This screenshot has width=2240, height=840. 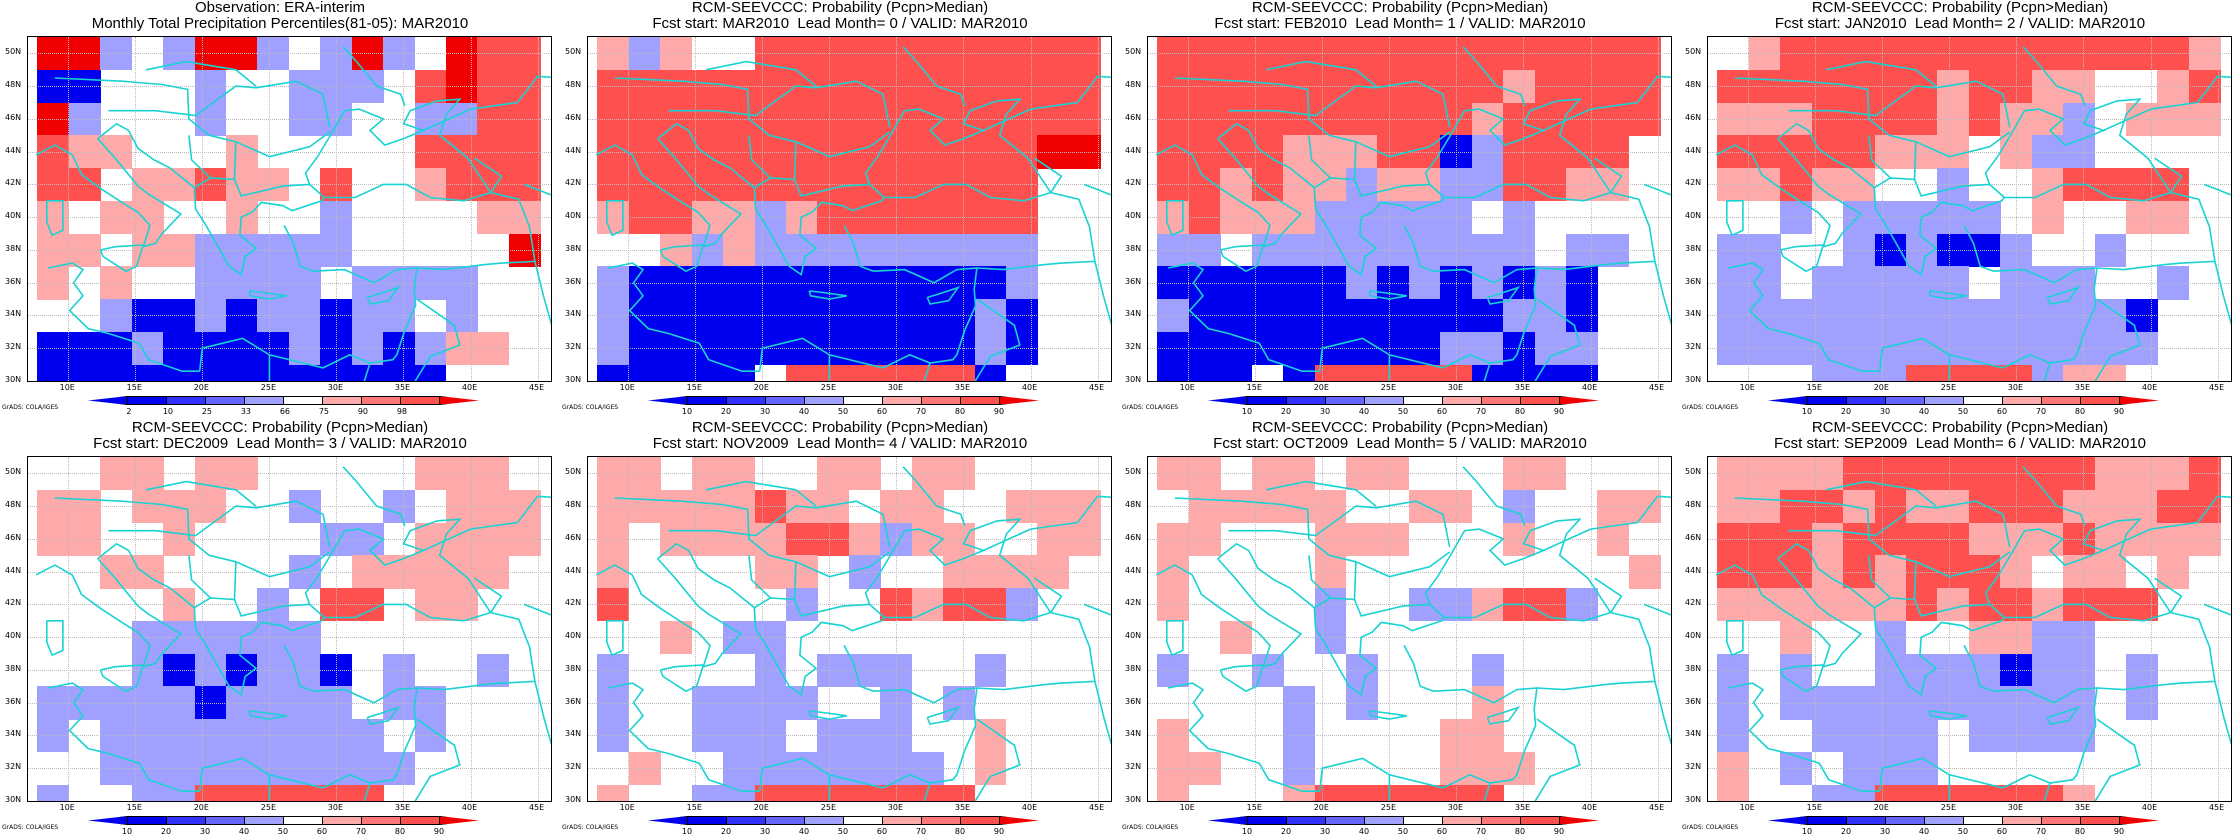 What do you see at coordinates (2216, 807) in the screenshot?
I see `lon-tick-label: 45E` at bounding box center [2216, 807].